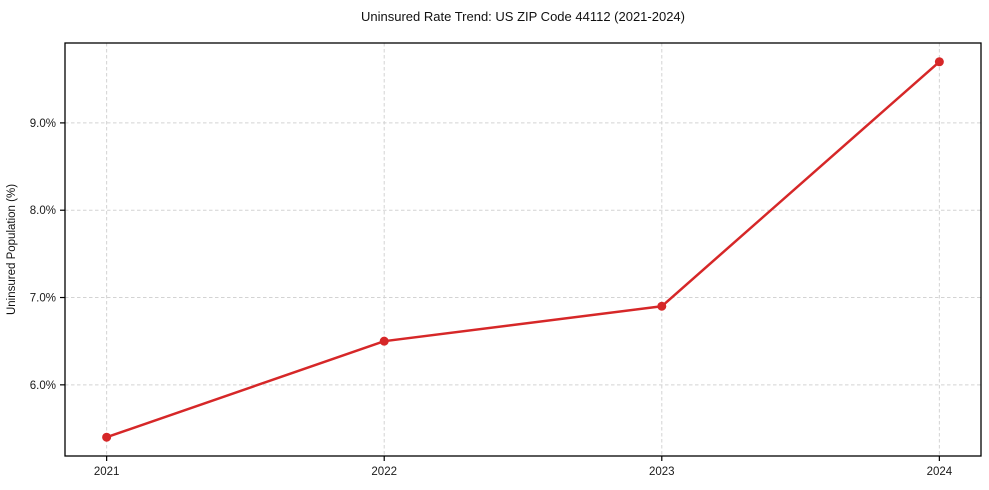 Image resolution: width=989 pixels, height=490 pixels. What do you see at coordinates (662, 472) in the screenshot?
I see `x-tick-label: 2023` at bounding box center [662, 472].